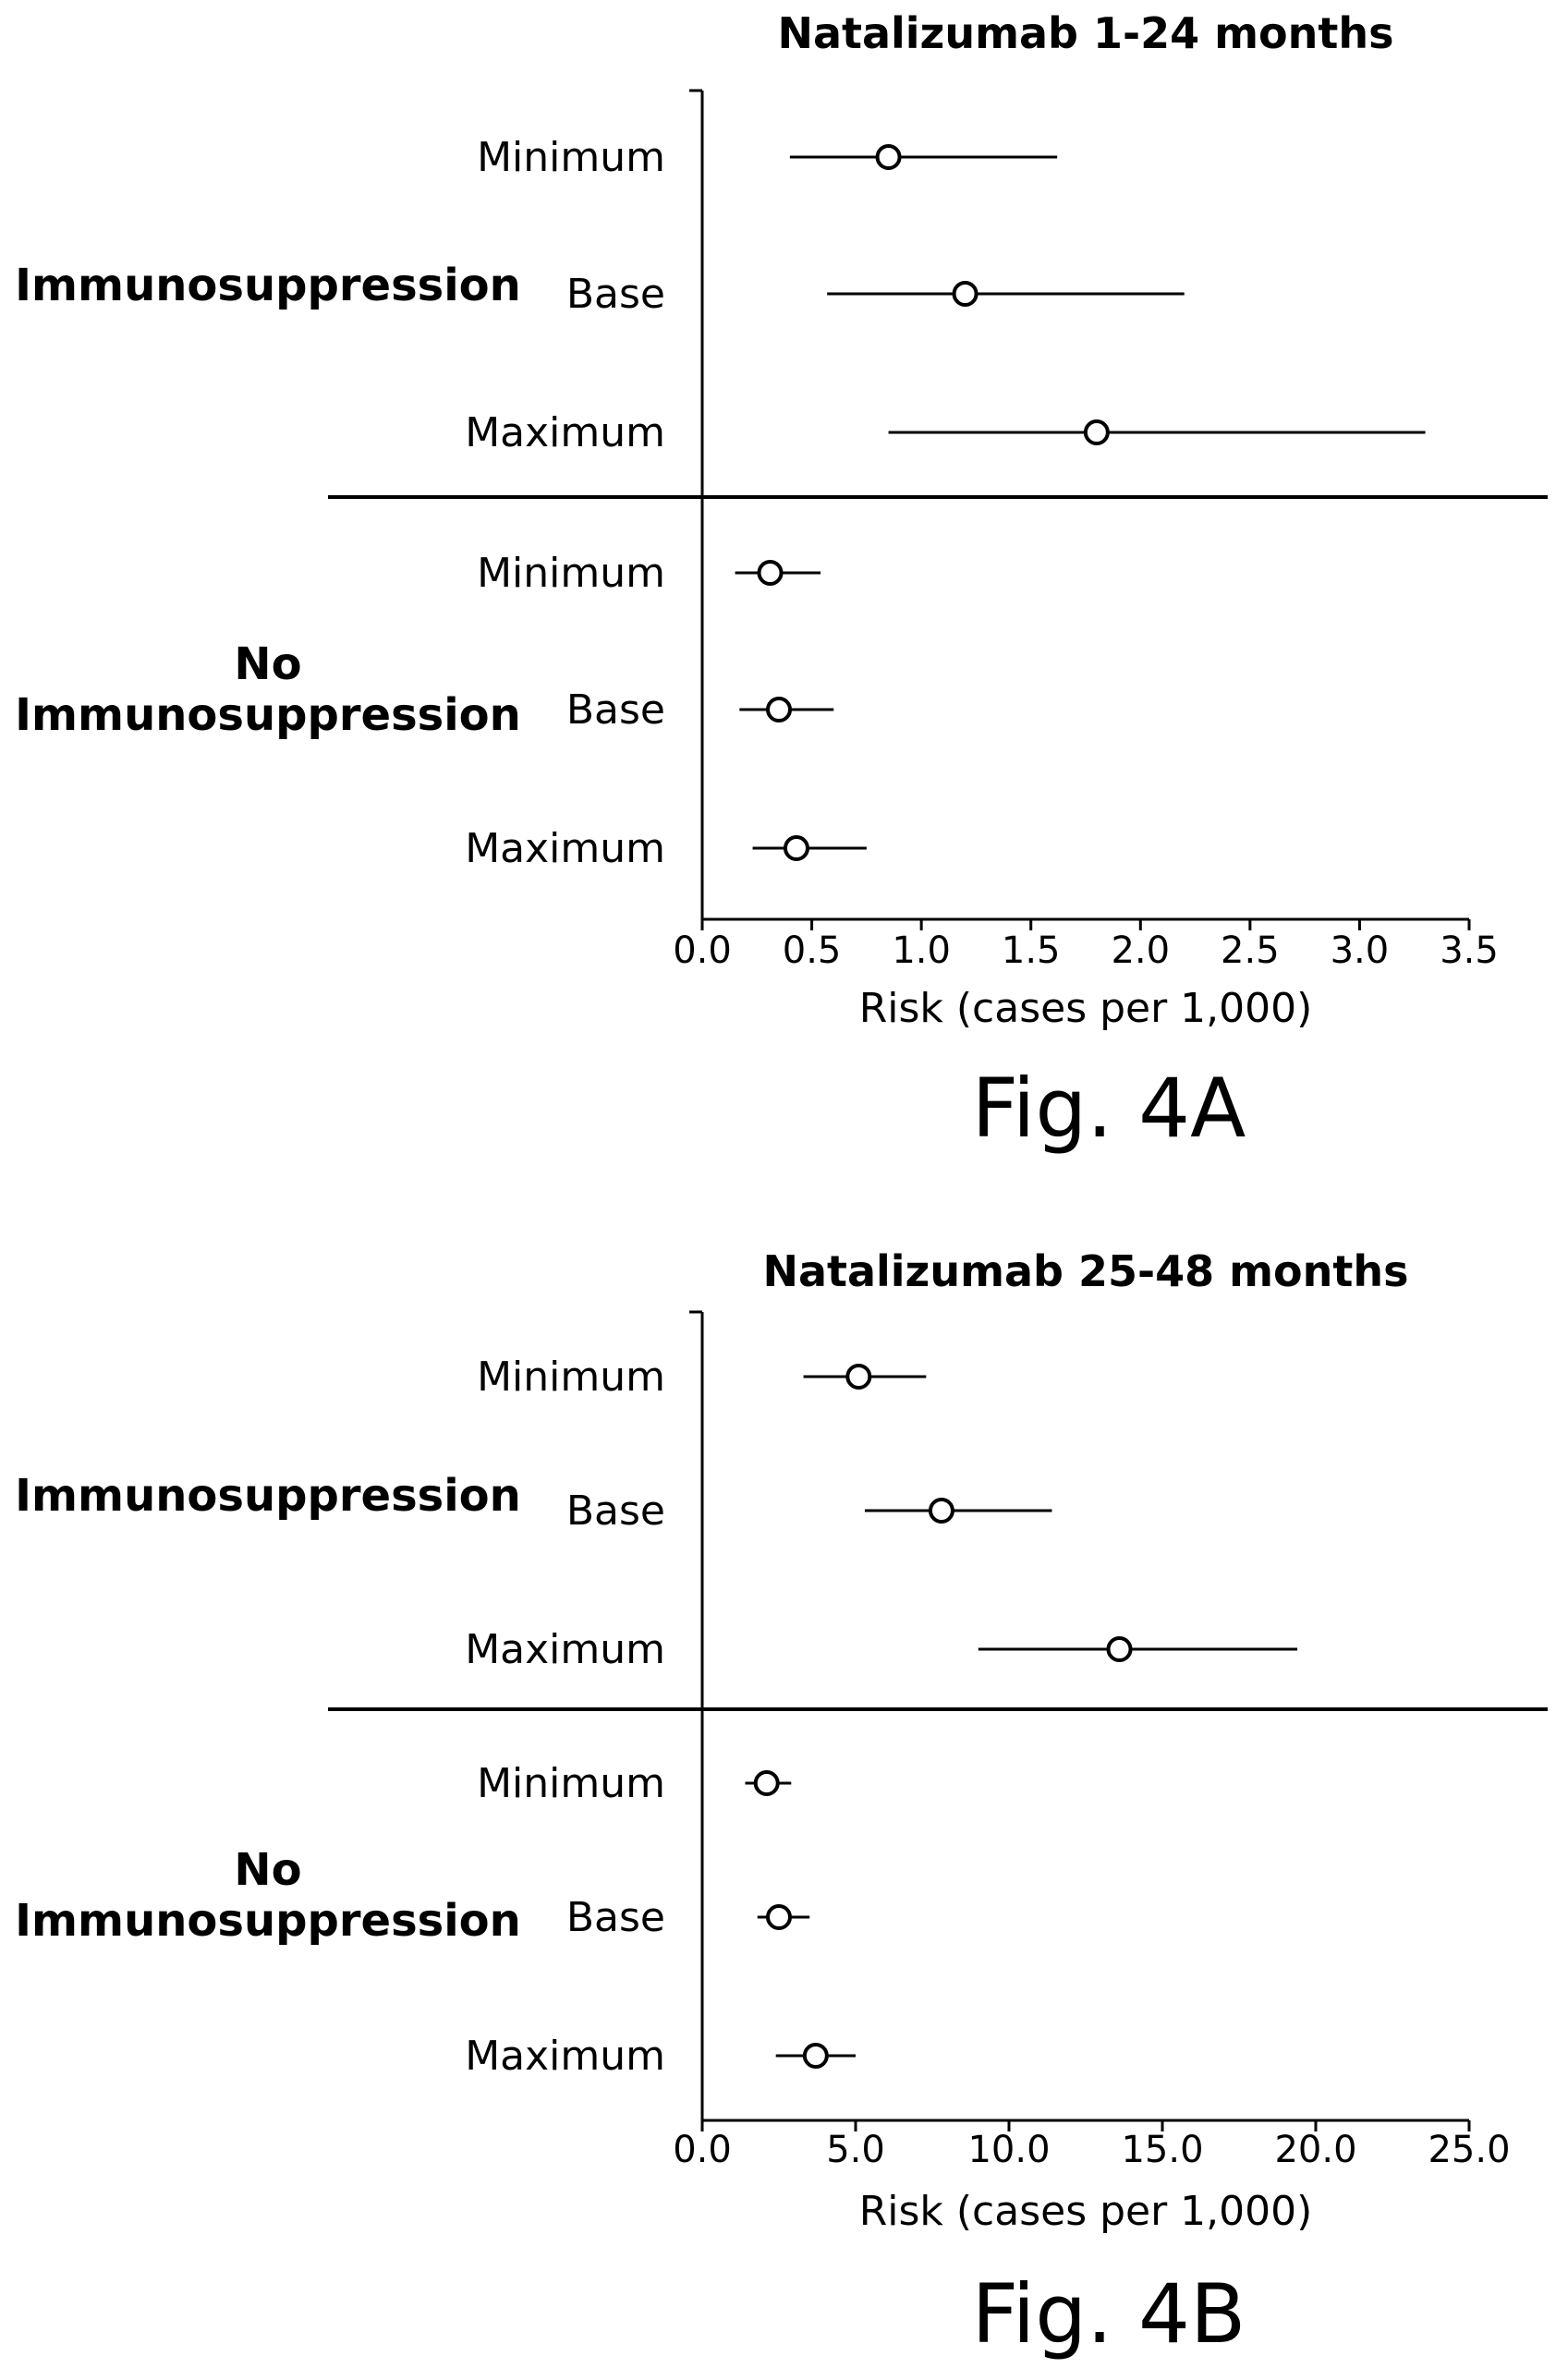 This screenshot has height=2368, width=1568. Describe the element at coordinates (1085, 33) in the screenshot. I see `chart-title: Natalizumab 1-24 months` at that location.